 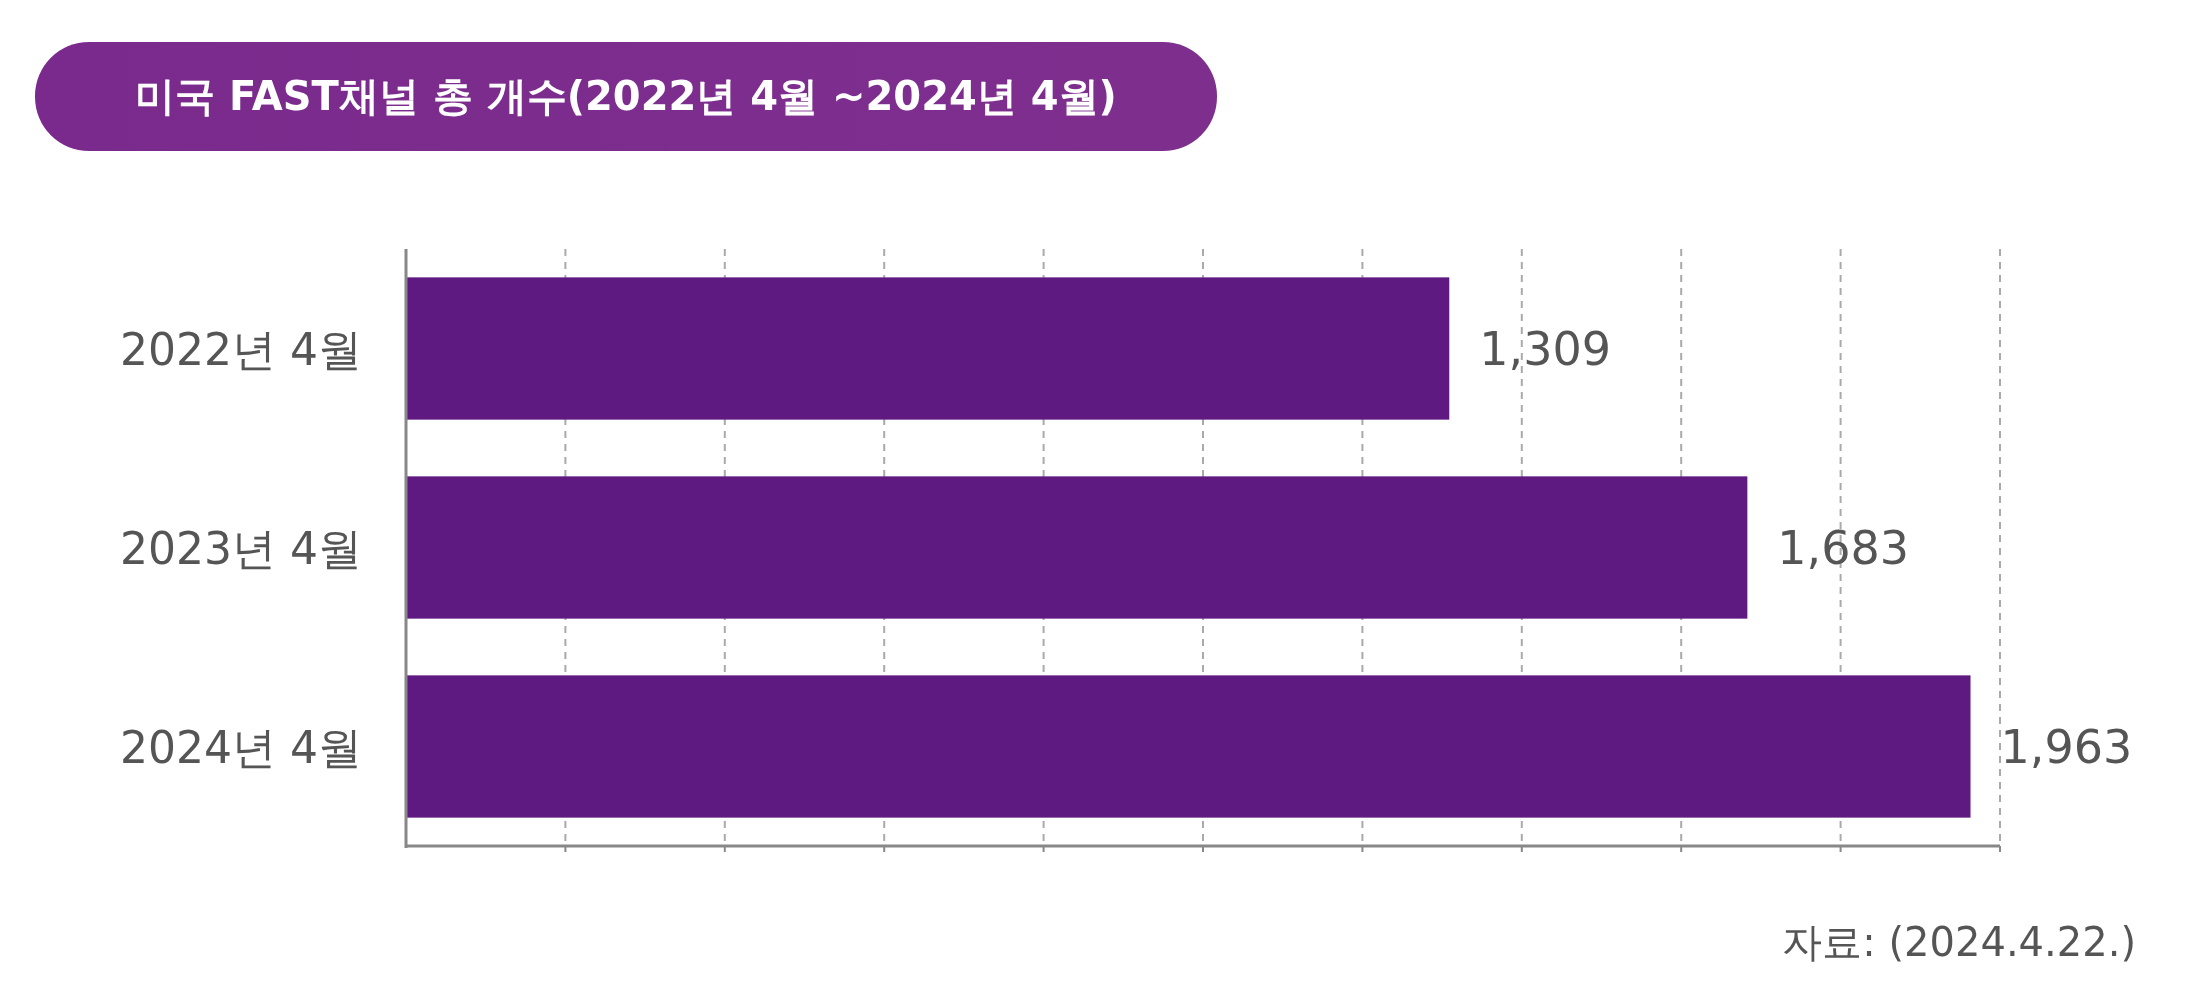 I want to click on y-tick-label: 2022년 4월, so click(x=241, y=349).